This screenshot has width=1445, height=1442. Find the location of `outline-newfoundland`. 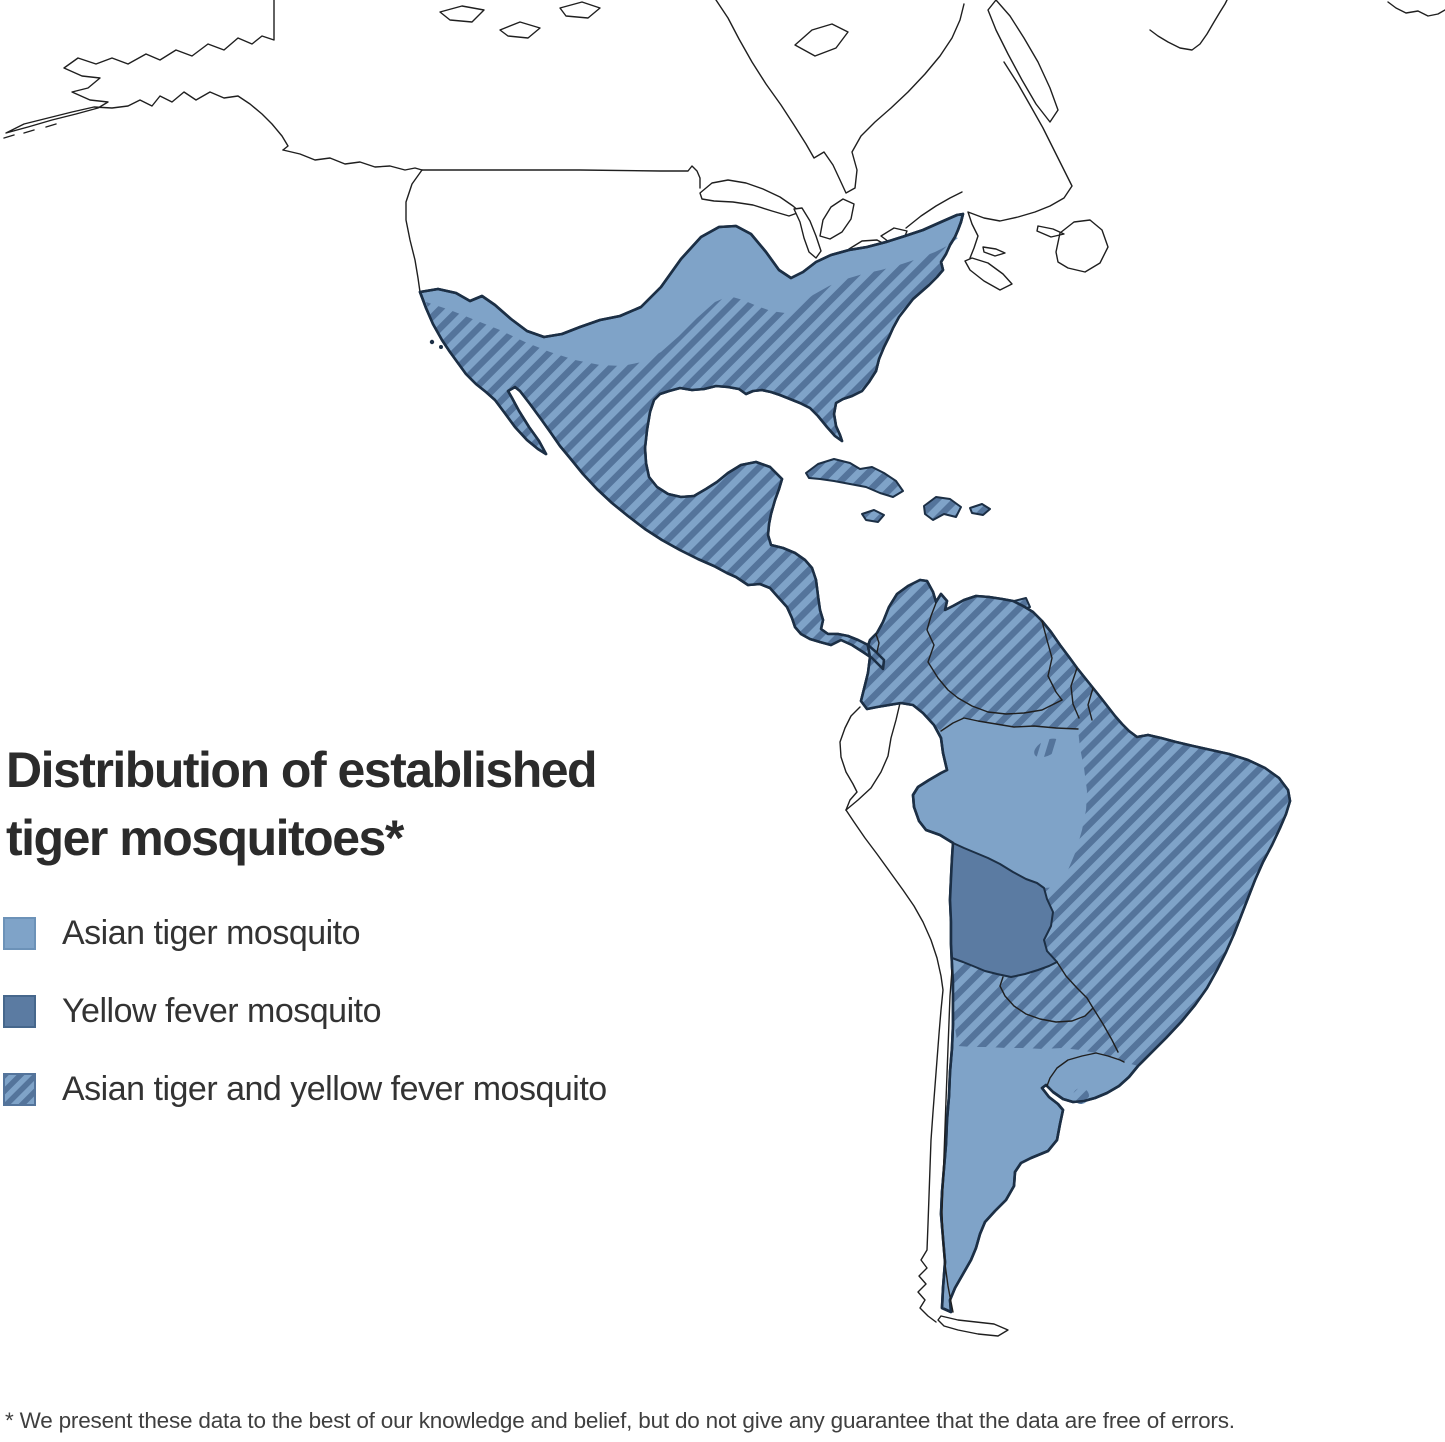

outline-newfoundland is located at coordinates (1082, 246).